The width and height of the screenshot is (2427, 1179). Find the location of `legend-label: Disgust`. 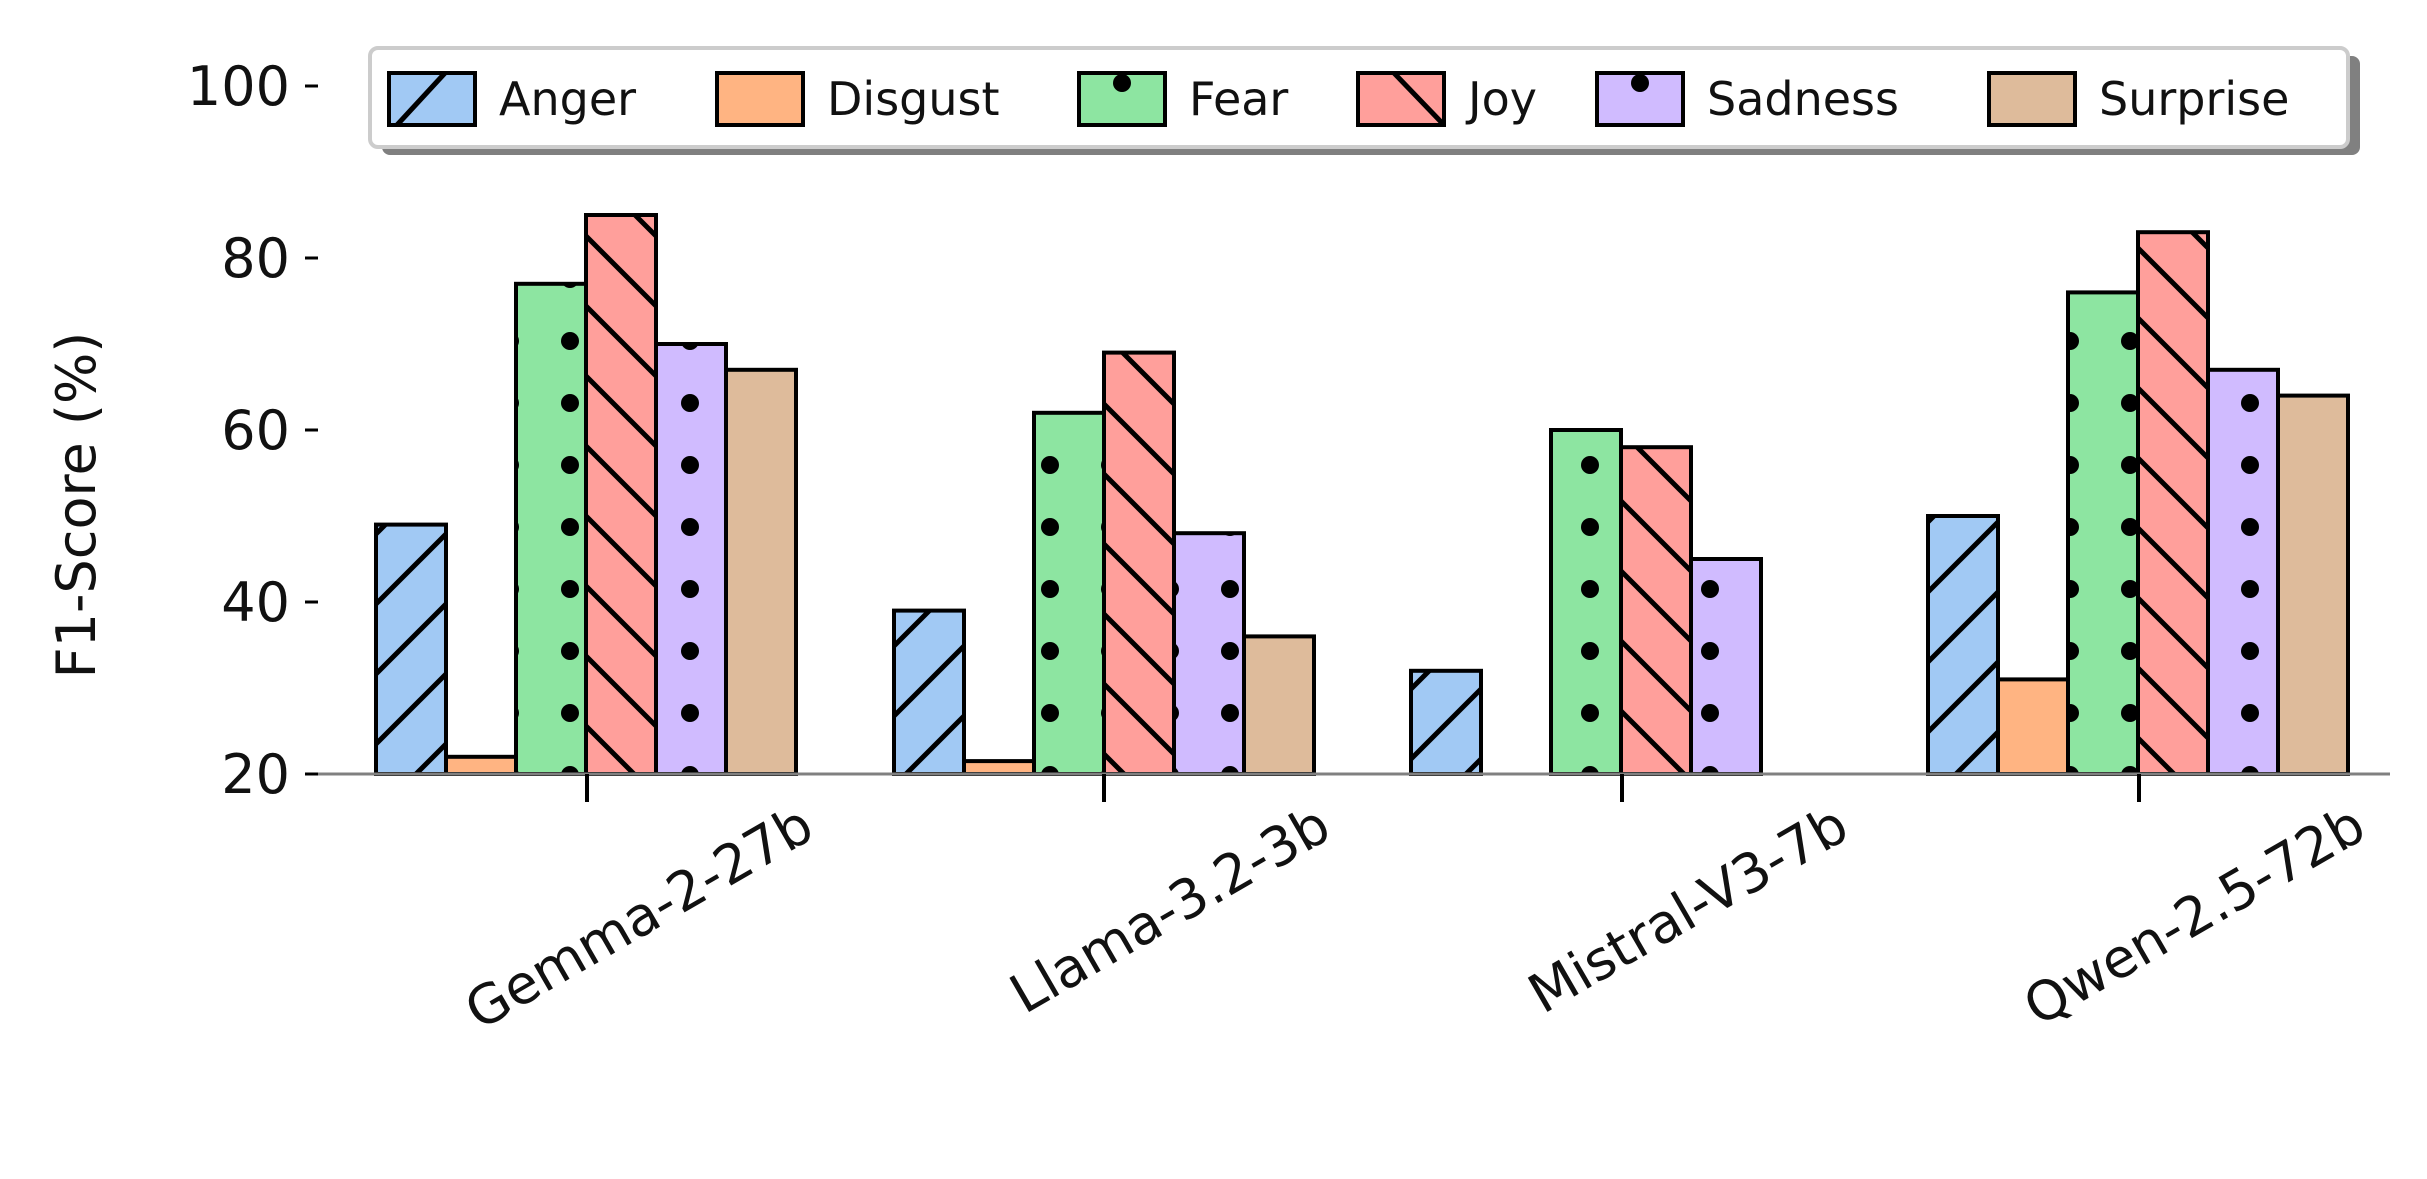

legend-label: Disgust is located at coordinates (913, 99).